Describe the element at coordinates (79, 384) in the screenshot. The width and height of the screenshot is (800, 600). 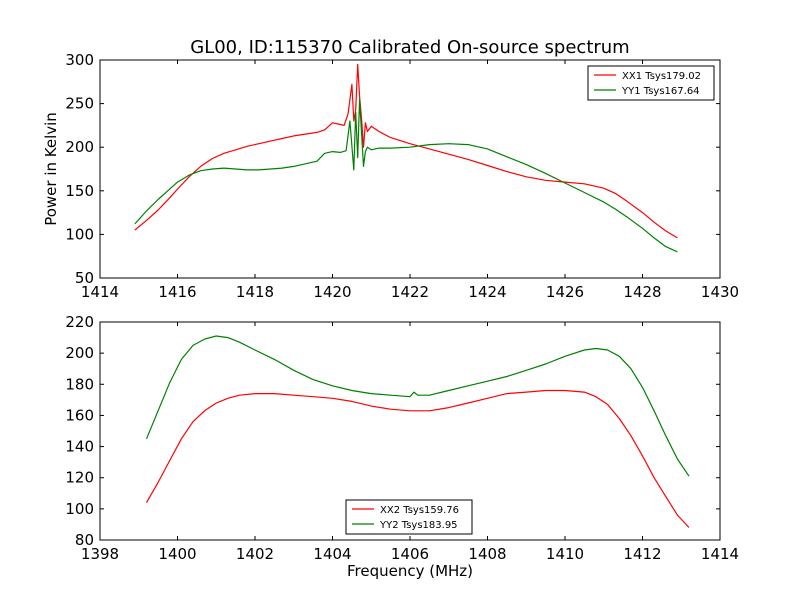
I see `y-tick-label-2-5: 180` at that location.